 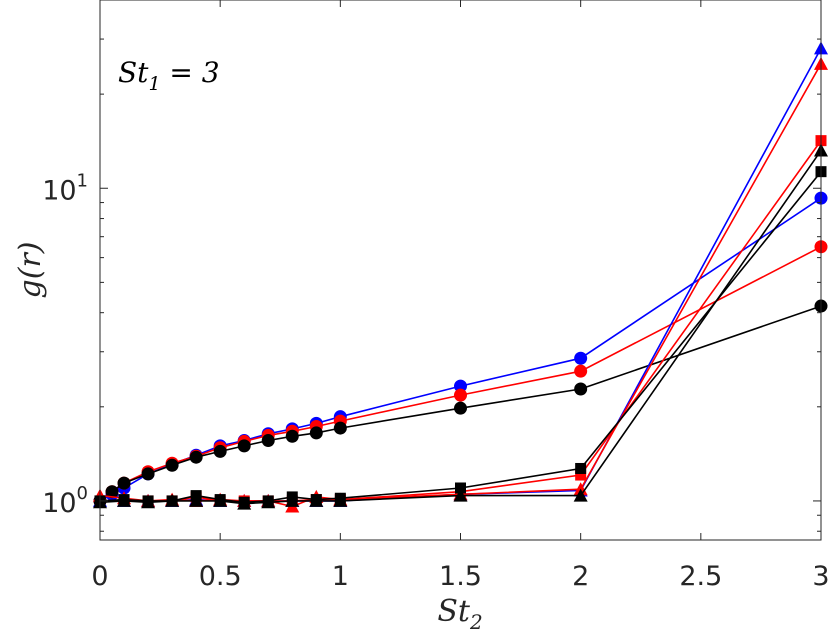 I want to click on x-tick-label: 2.5, so click(x=700, y=576).